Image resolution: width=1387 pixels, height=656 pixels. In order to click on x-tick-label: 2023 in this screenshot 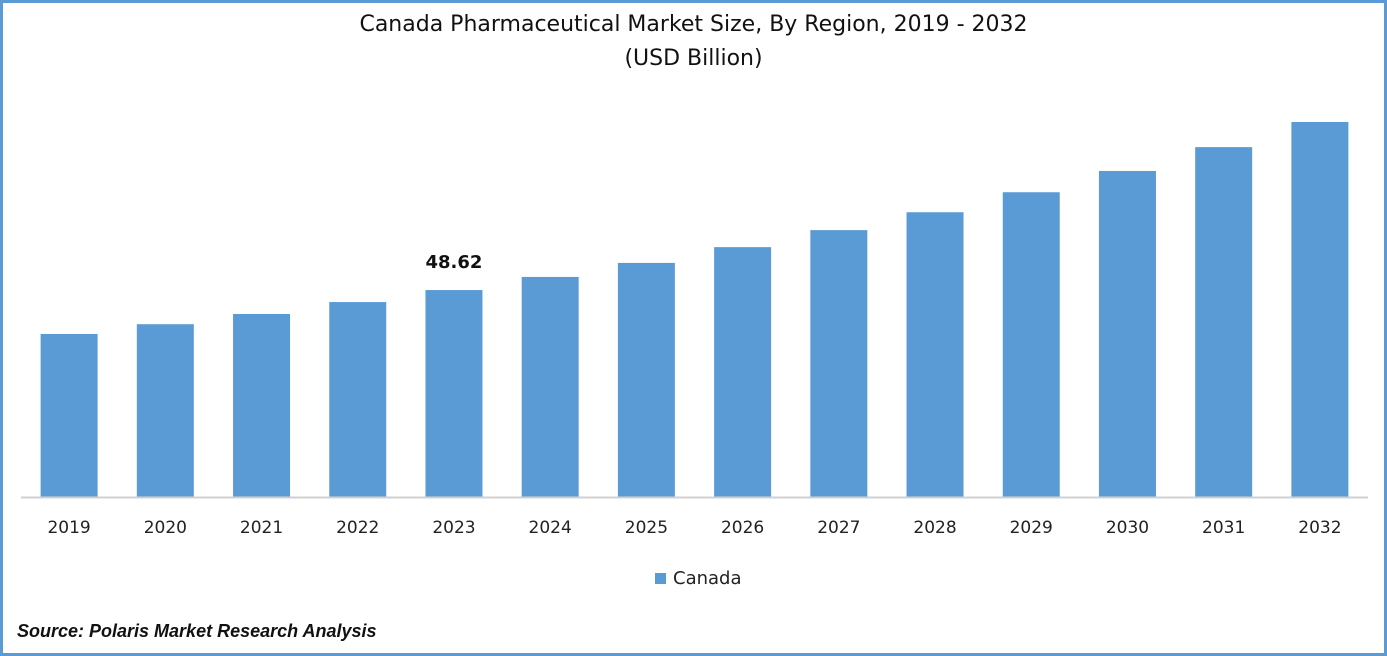, I will do `click(453, 528)`.